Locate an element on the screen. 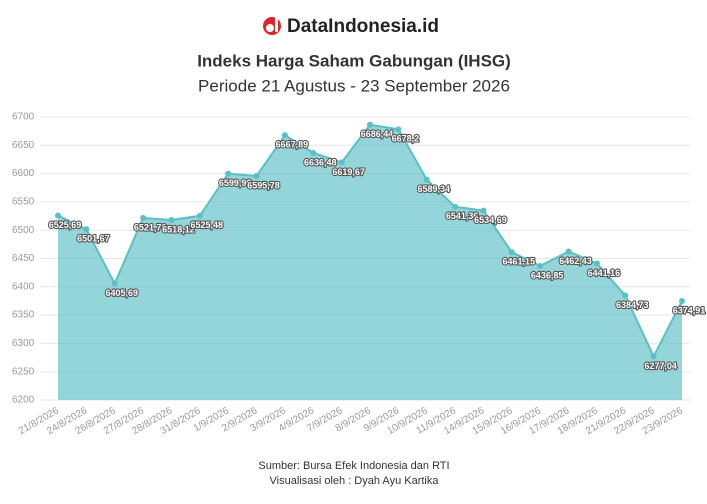 This screenshot has width=707, height=504. value-label: 6277,04 is located at coordinates (660, 366).